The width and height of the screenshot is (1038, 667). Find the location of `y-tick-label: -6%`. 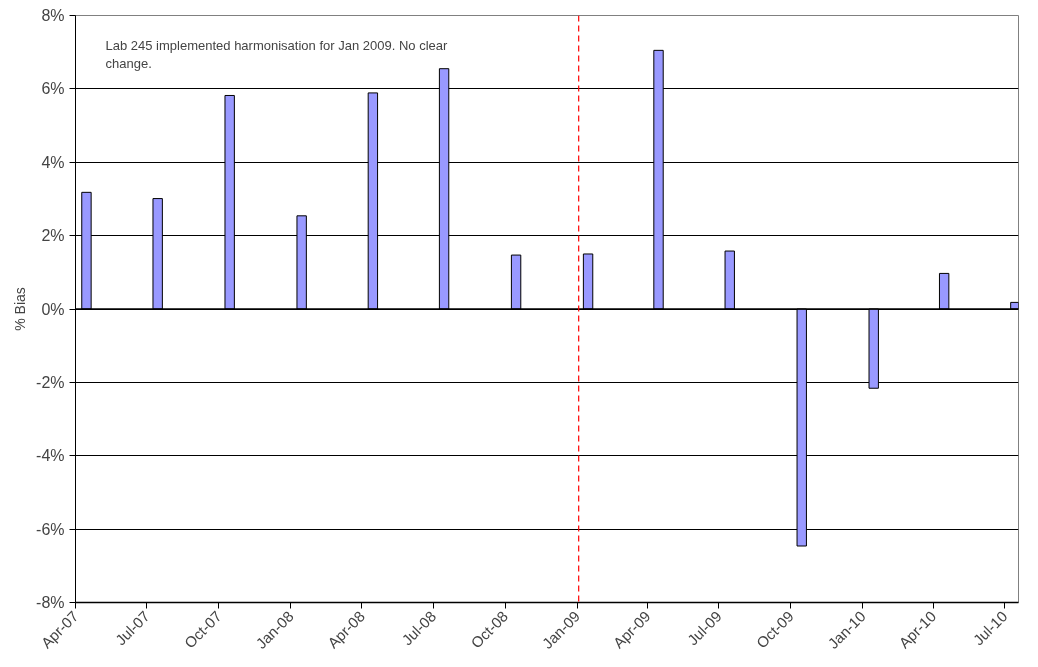

y-tick-label: -6% is located at coordinates (50, 529).